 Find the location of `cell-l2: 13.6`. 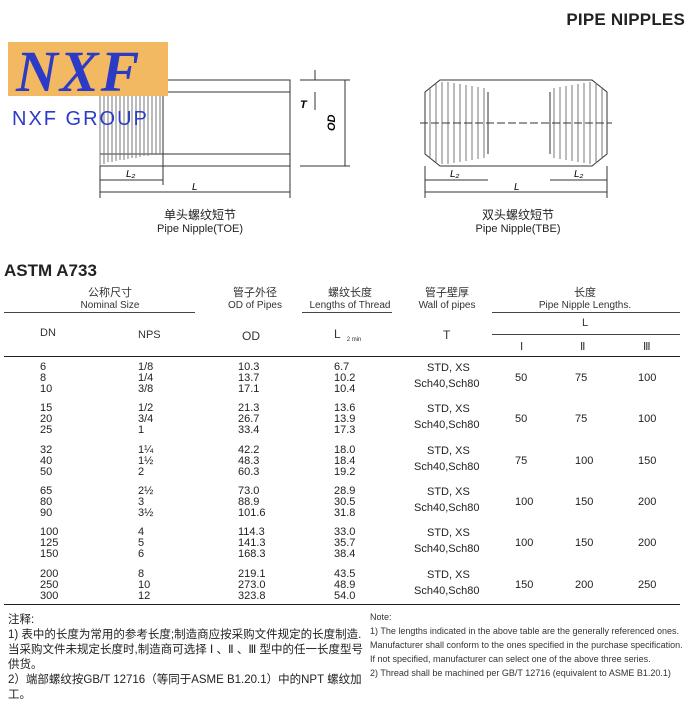

cell-l2: 13.6 is located at coordinates (345, 408).